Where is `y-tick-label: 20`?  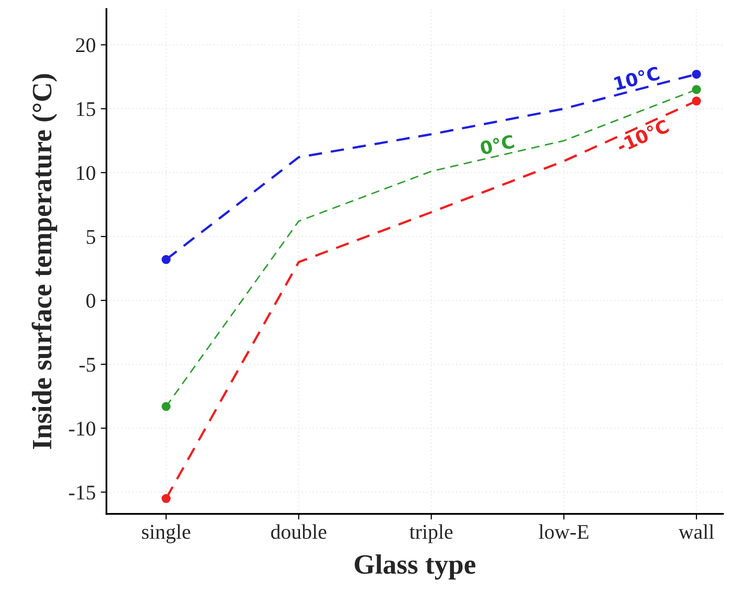 y-tick-label: 20 is located at coordinates (86, 45).